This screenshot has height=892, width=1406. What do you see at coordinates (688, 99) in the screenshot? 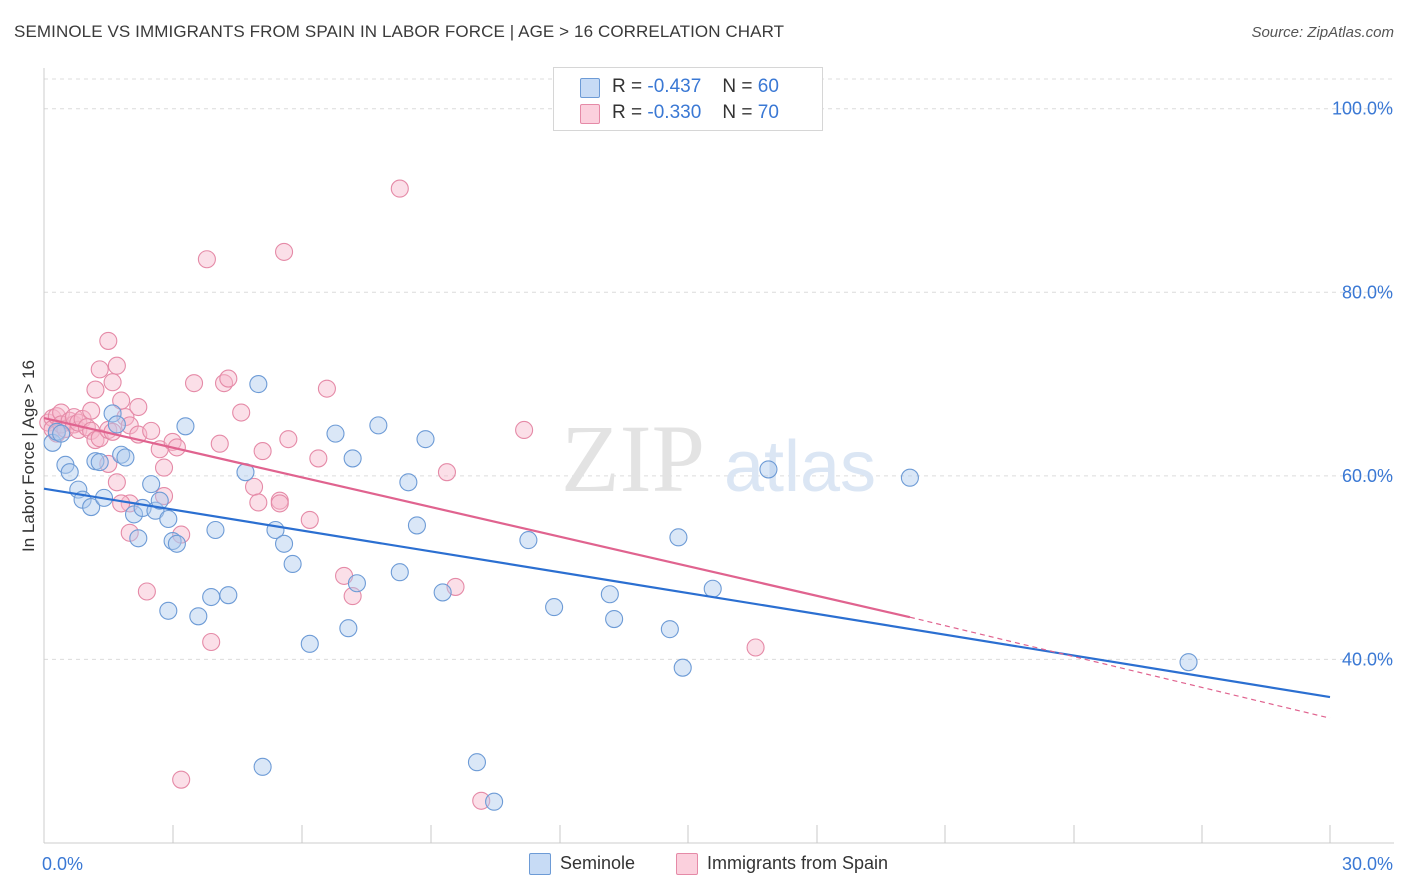
I see `stats-legend: R = -0.437 N = 60 R = -0.330 N = 70` at bounding box center [688, 99].